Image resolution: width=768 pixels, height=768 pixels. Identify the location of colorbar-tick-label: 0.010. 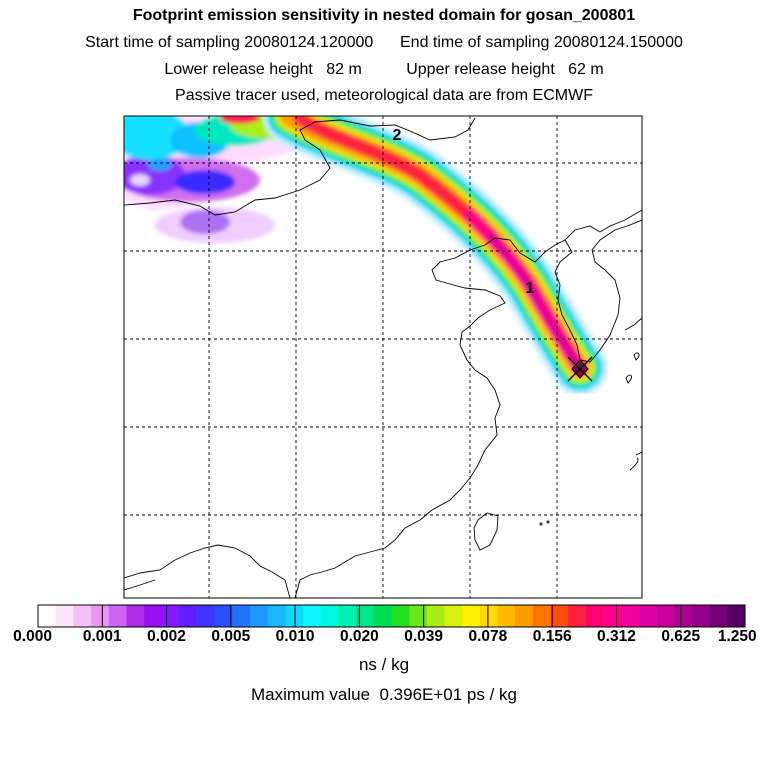
(295, 636).